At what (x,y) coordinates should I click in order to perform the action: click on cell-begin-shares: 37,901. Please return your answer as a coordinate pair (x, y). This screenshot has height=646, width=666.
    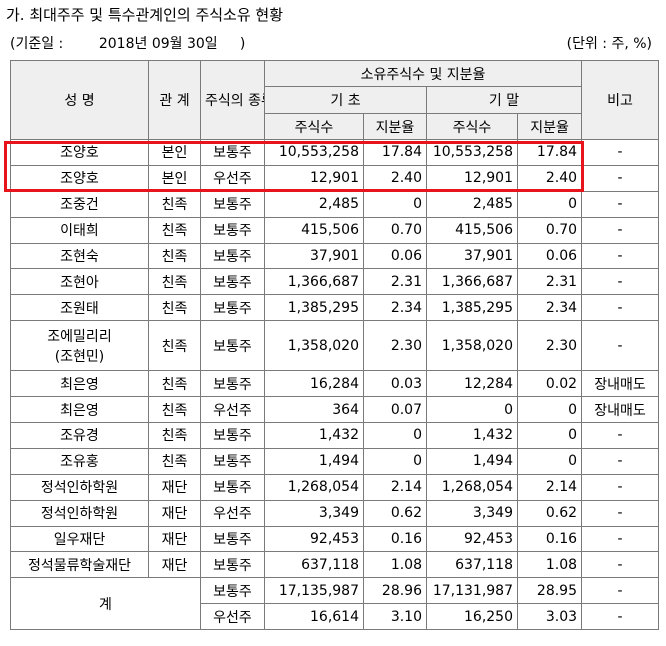
    Looking at the image, I should click on (314, 256).